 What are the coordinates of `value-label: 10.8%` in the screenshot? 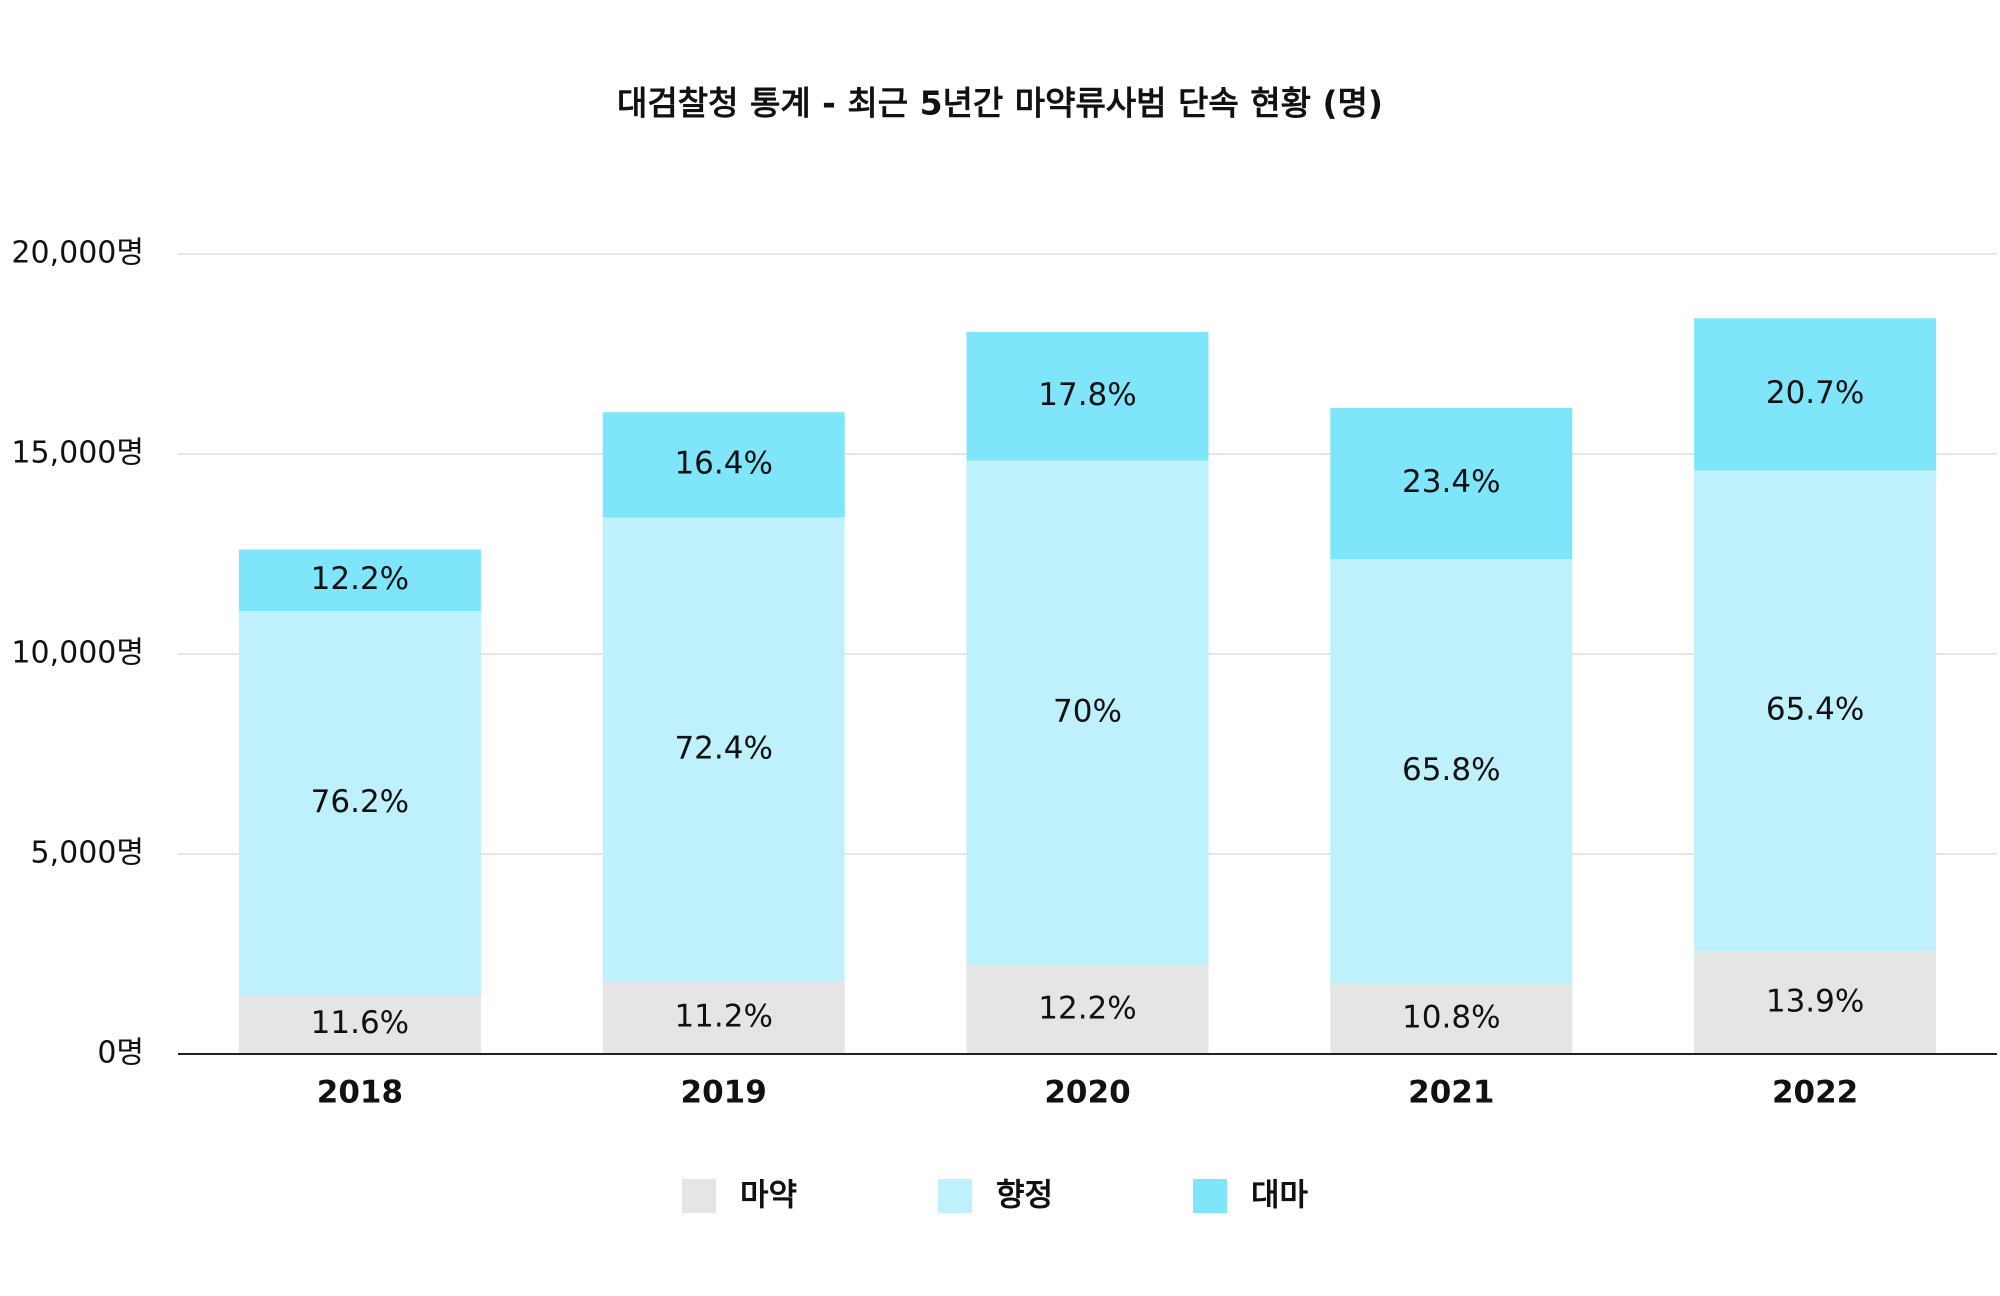 It's located at (1451, 1018).